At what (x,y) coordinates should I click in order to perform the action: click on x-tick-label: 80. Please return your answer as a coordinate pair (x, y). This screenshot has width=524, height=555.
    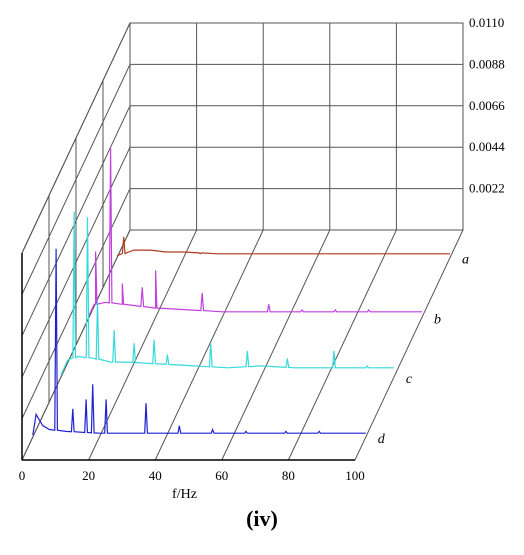
    Looking at the image, I should click on (288, 475).